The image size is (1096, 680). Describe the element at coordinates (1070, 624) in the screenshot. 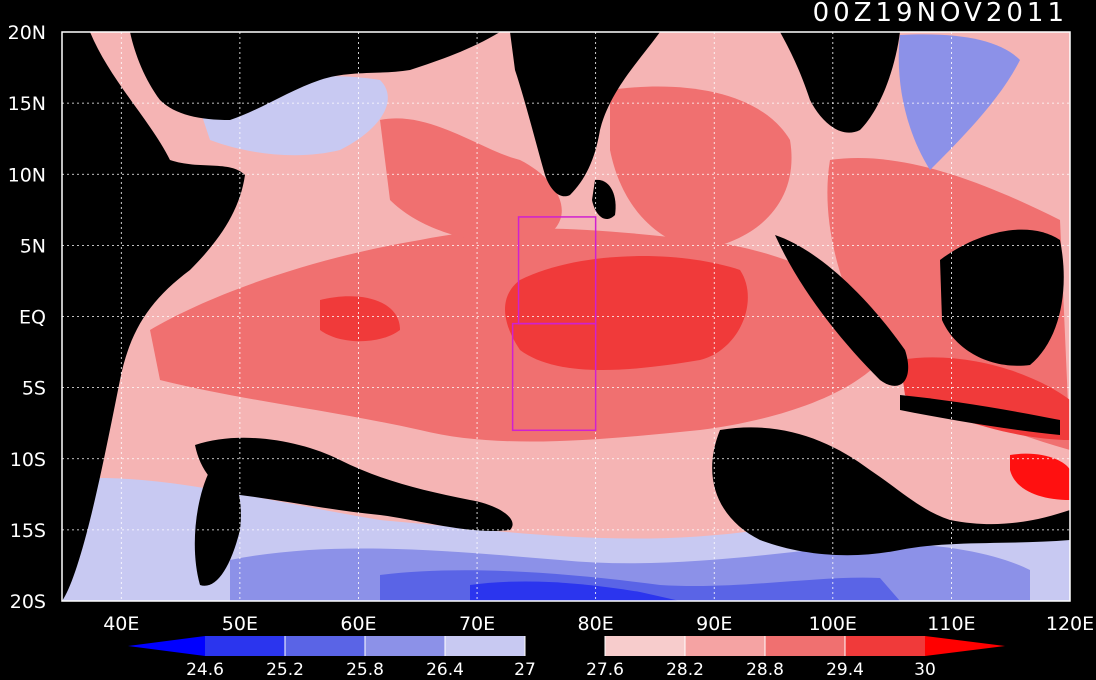

I see `lon-label: 120E` at that location.